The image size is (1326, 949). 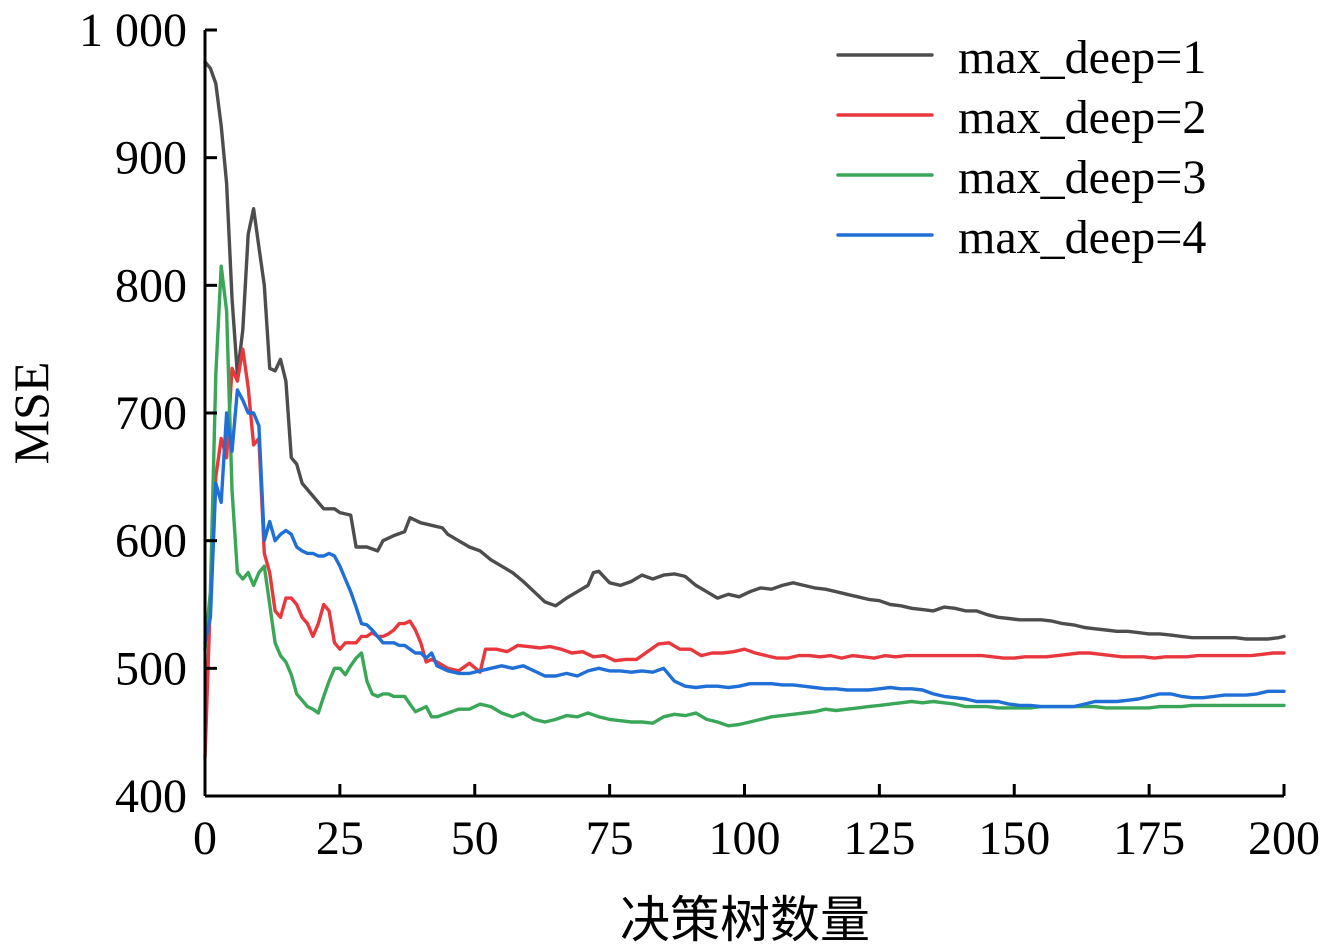 What do you see at coordinates (1082, 237) in the screenshot?
I see `legend-label: max_deep=4` at bounding box center [1082, 237].